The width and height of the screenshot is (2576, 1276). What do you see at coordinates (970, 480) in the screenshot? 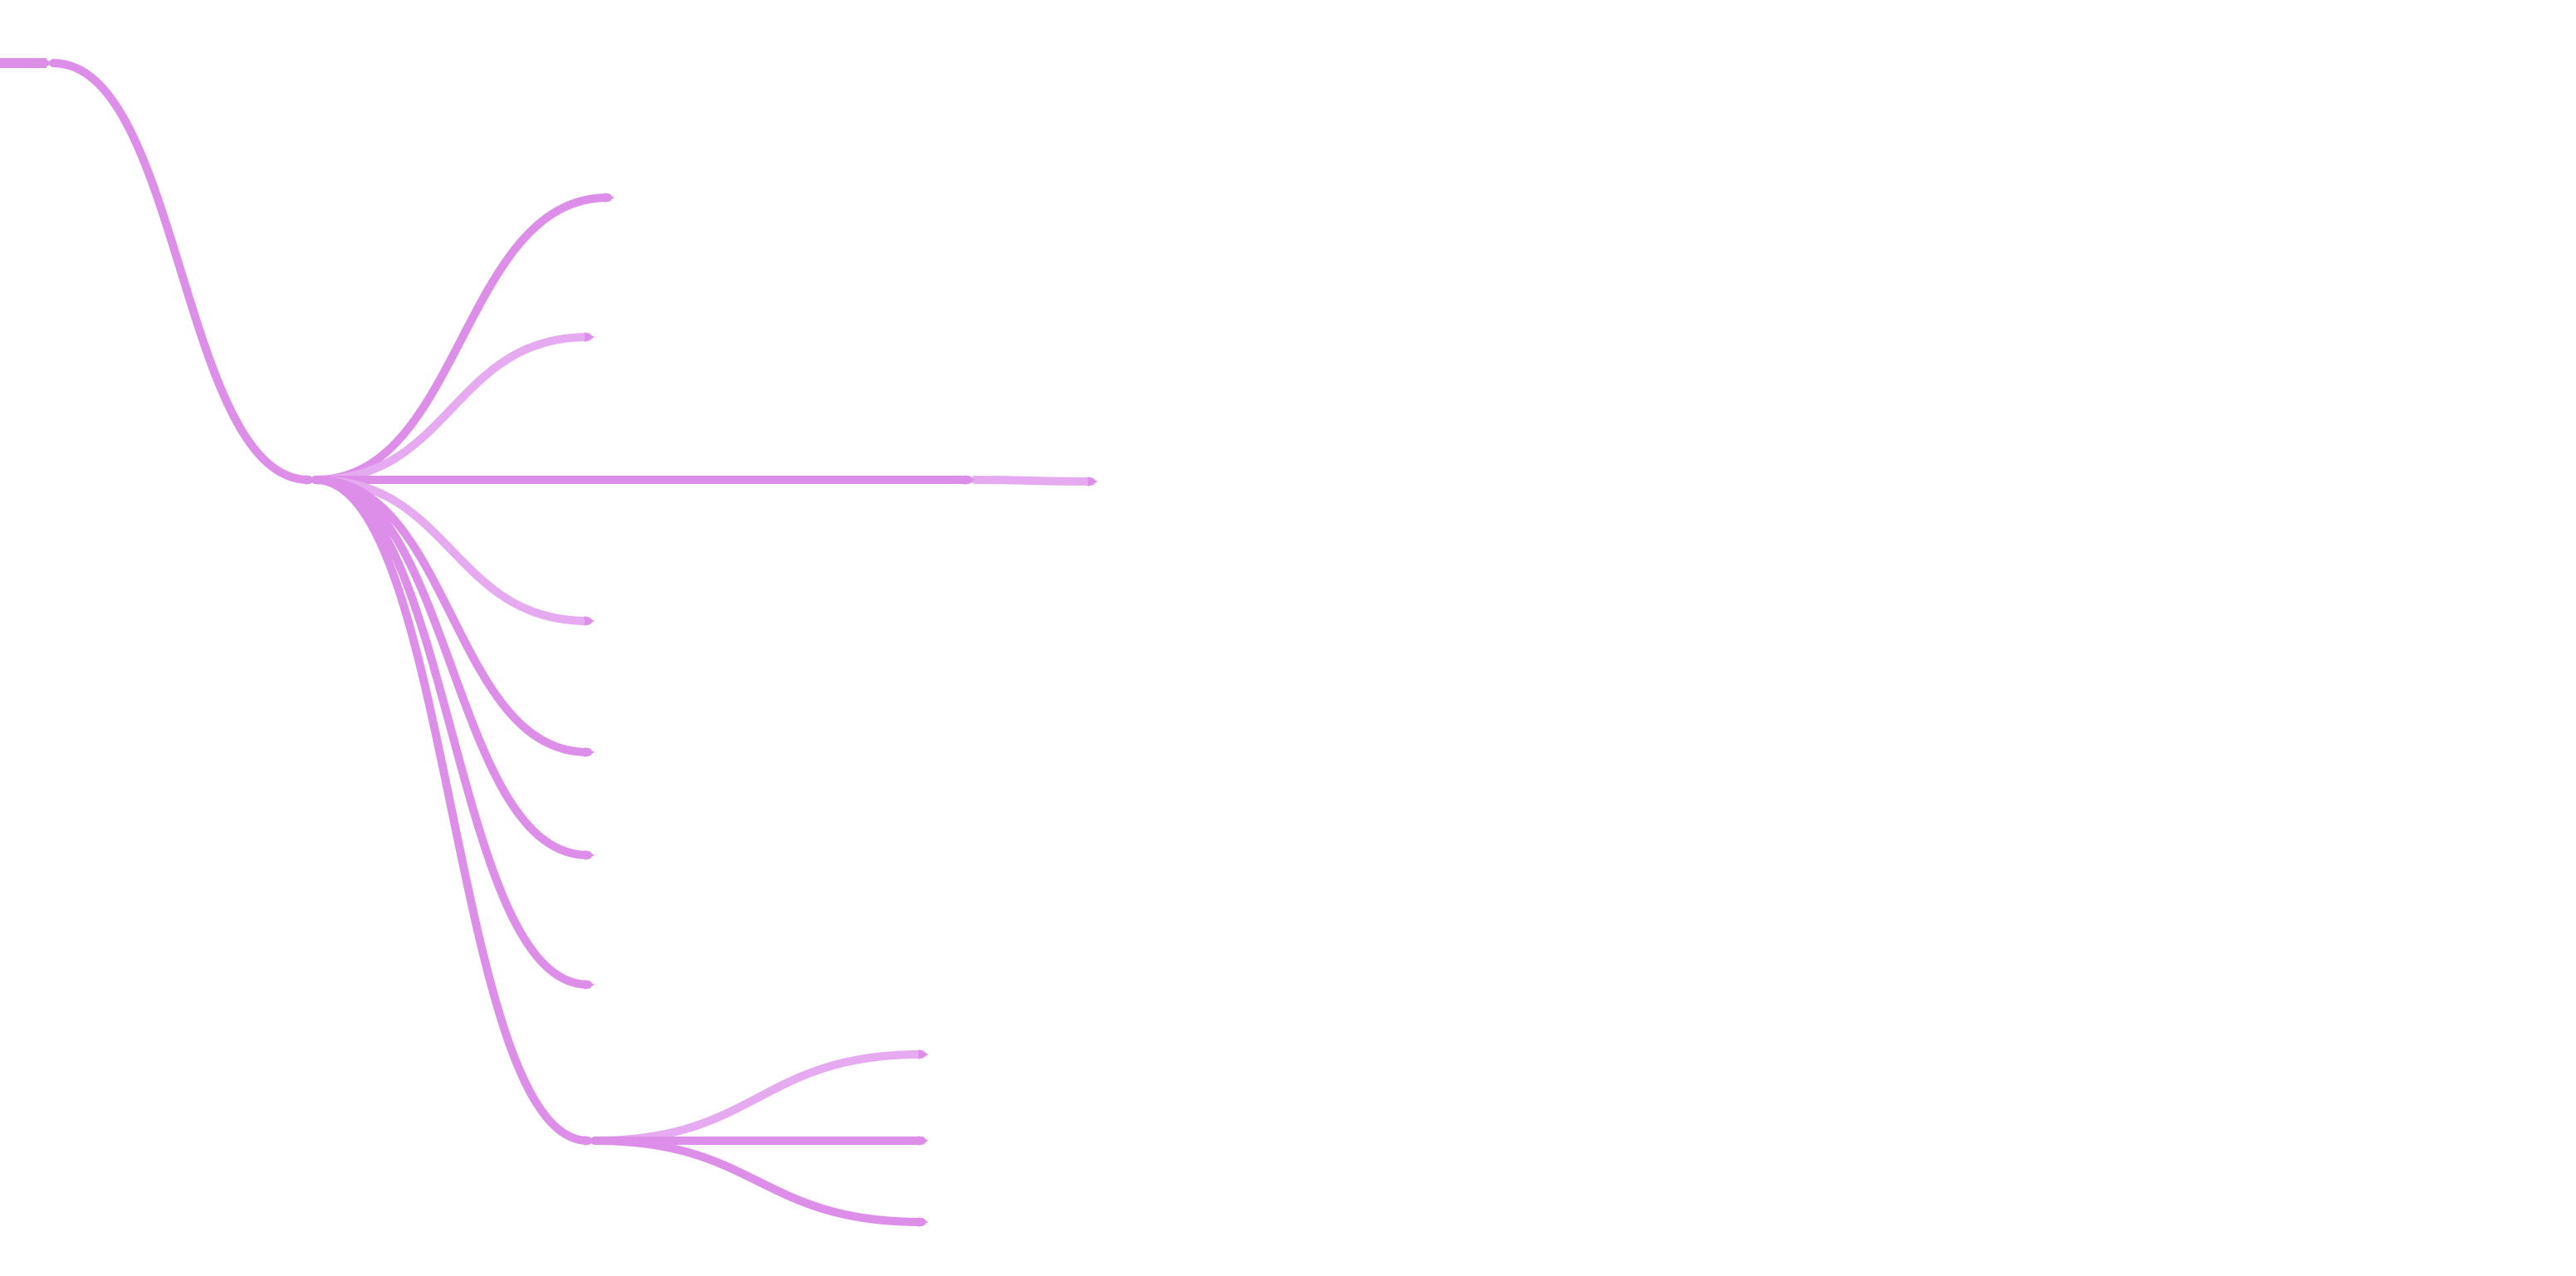
I see `node-3-tip` at bounding box center [970, 480].